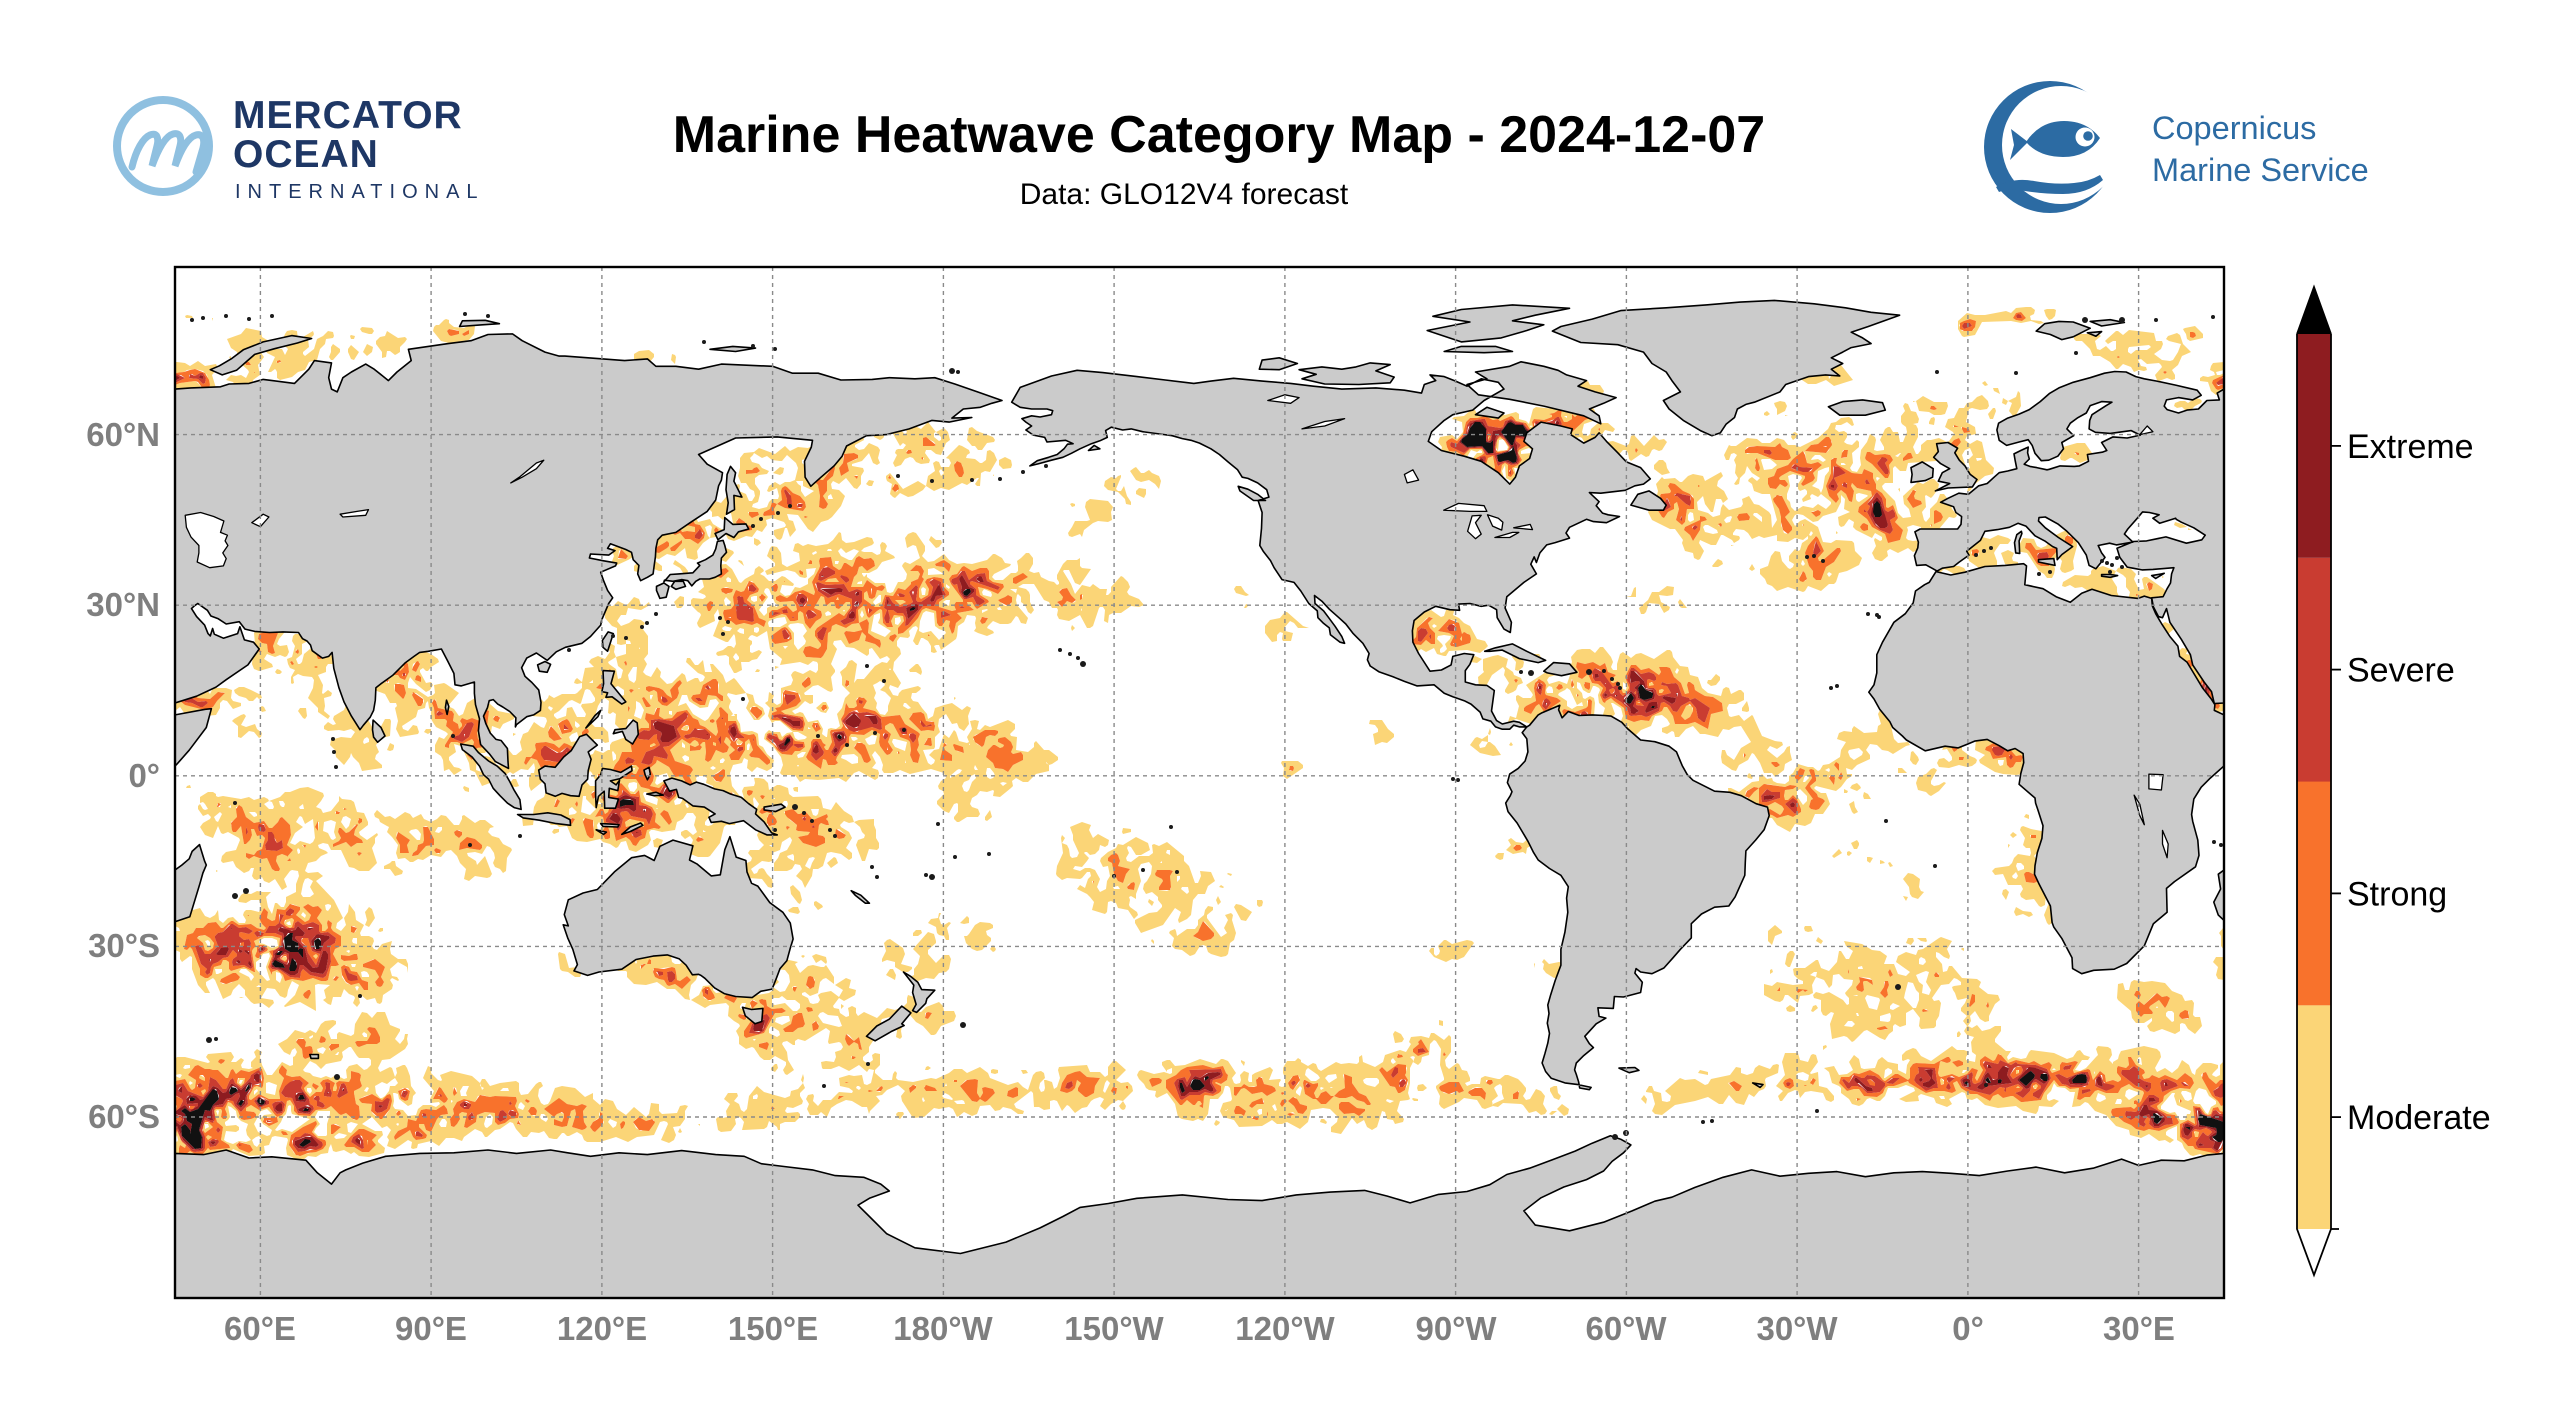  What do you see at coordinates (2419, 1118) in the screenshot?
I see `svg-text: Moderate` at bounding box center [2419, 1118].